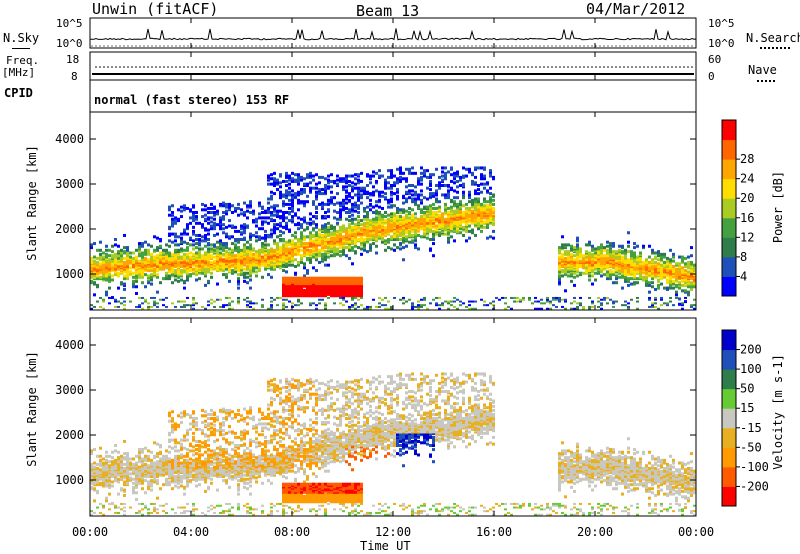 This screenshot has height=554, width=800. Describe the element at coordinates (762, 70) in the screenshot. I see `nave-label: Nave` at that location.